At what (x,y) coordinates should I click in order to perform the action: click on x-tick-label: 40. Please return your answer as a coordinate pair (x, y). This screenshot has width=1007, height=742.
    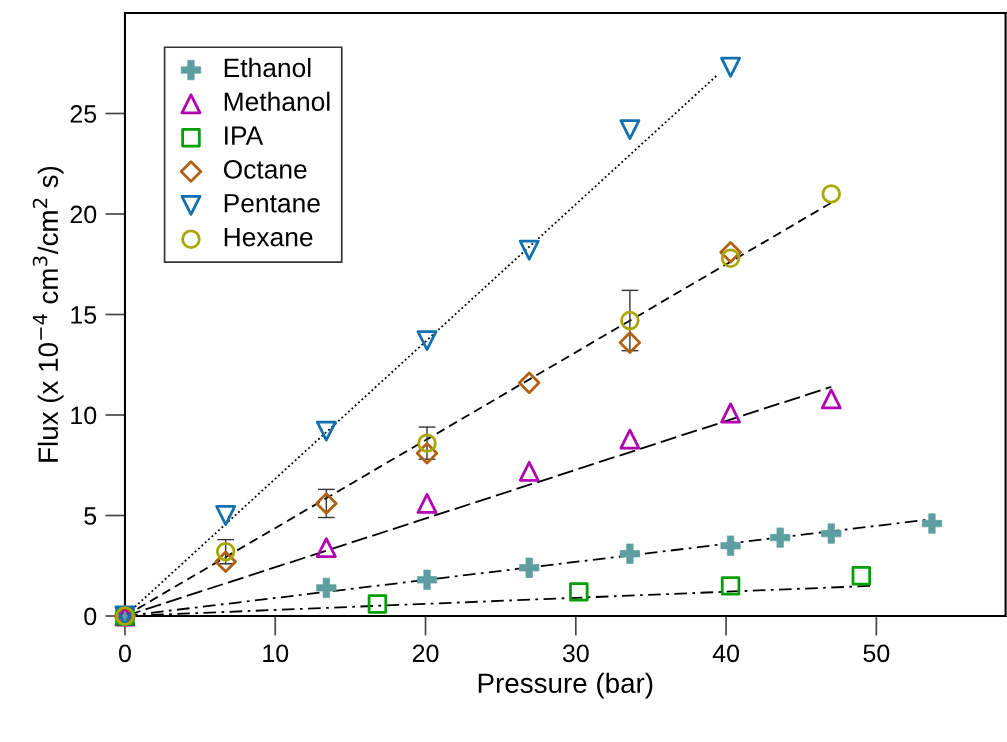
    Looking at the image, I should click on (725, 653).